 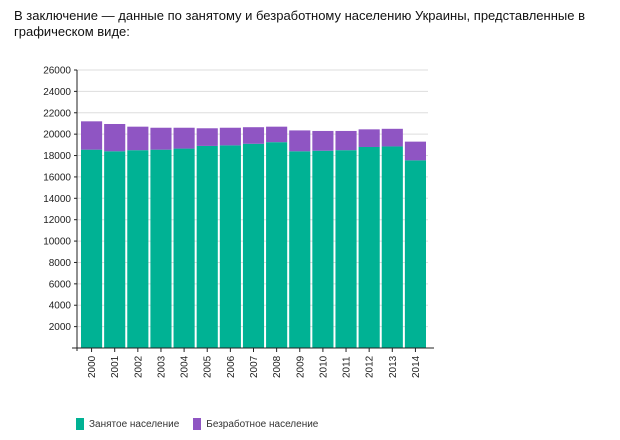 I want to click on bar-employed-2010, so click(x=323, y=249).